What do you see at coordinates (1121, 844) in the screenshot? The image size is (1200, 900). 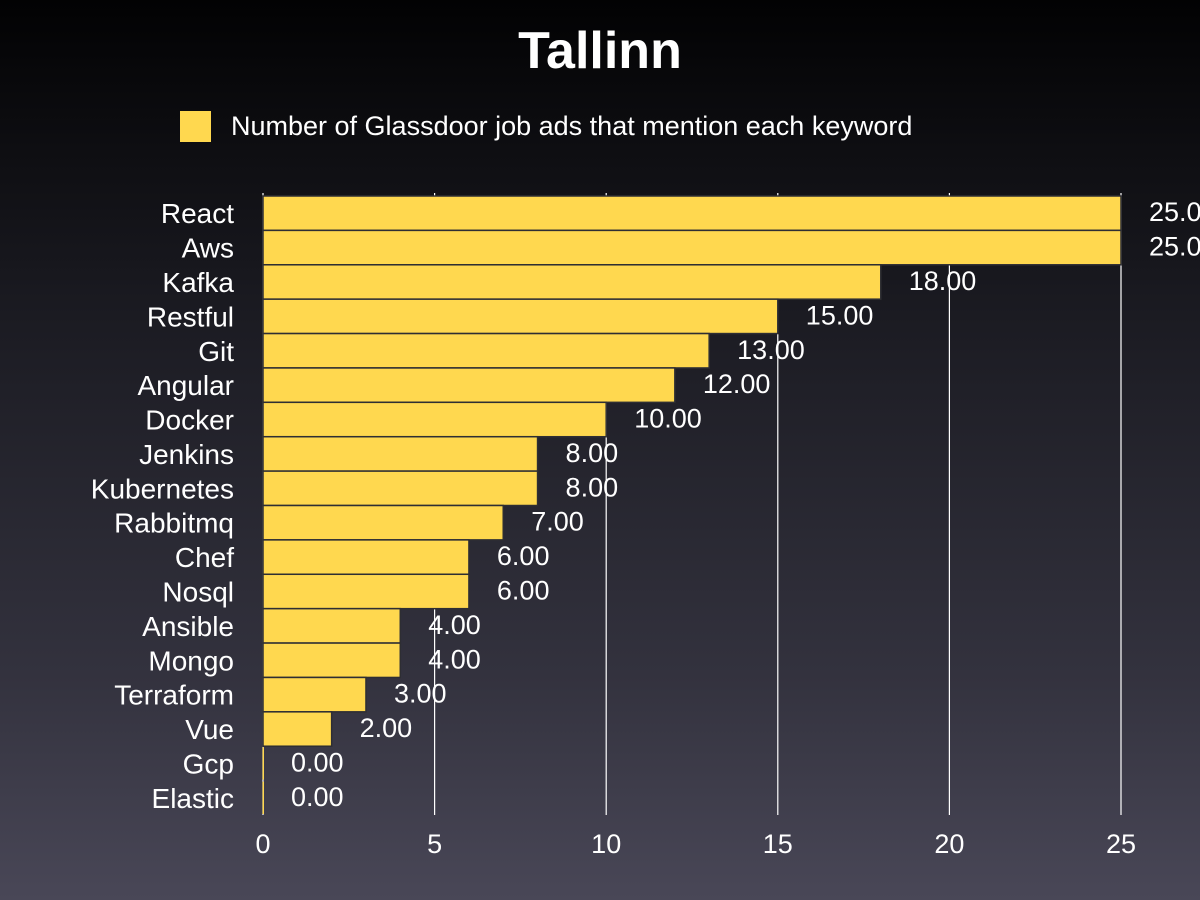 I see `x-tick-label: 25` at bounding box center [1121, 844].